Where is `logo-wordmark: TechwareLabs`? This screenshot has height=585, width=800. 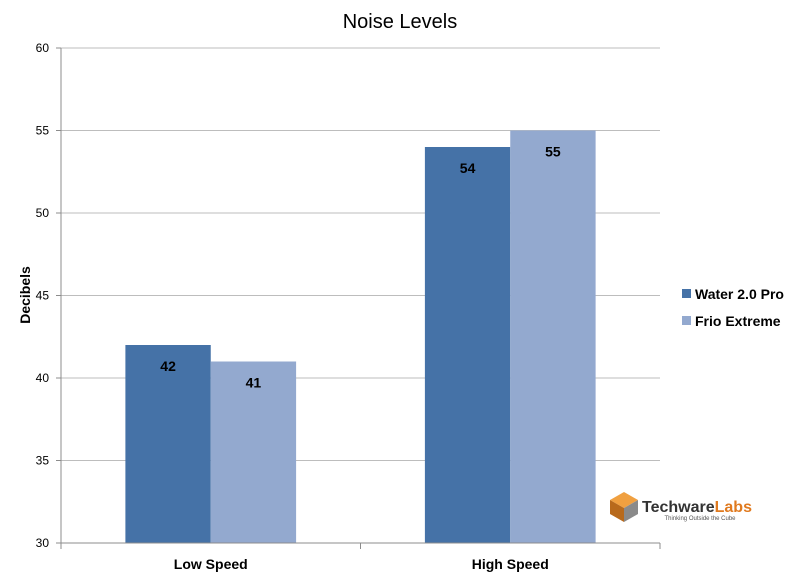
logo-wordmark: TechwareLabs is located at coordinates (697, 507).